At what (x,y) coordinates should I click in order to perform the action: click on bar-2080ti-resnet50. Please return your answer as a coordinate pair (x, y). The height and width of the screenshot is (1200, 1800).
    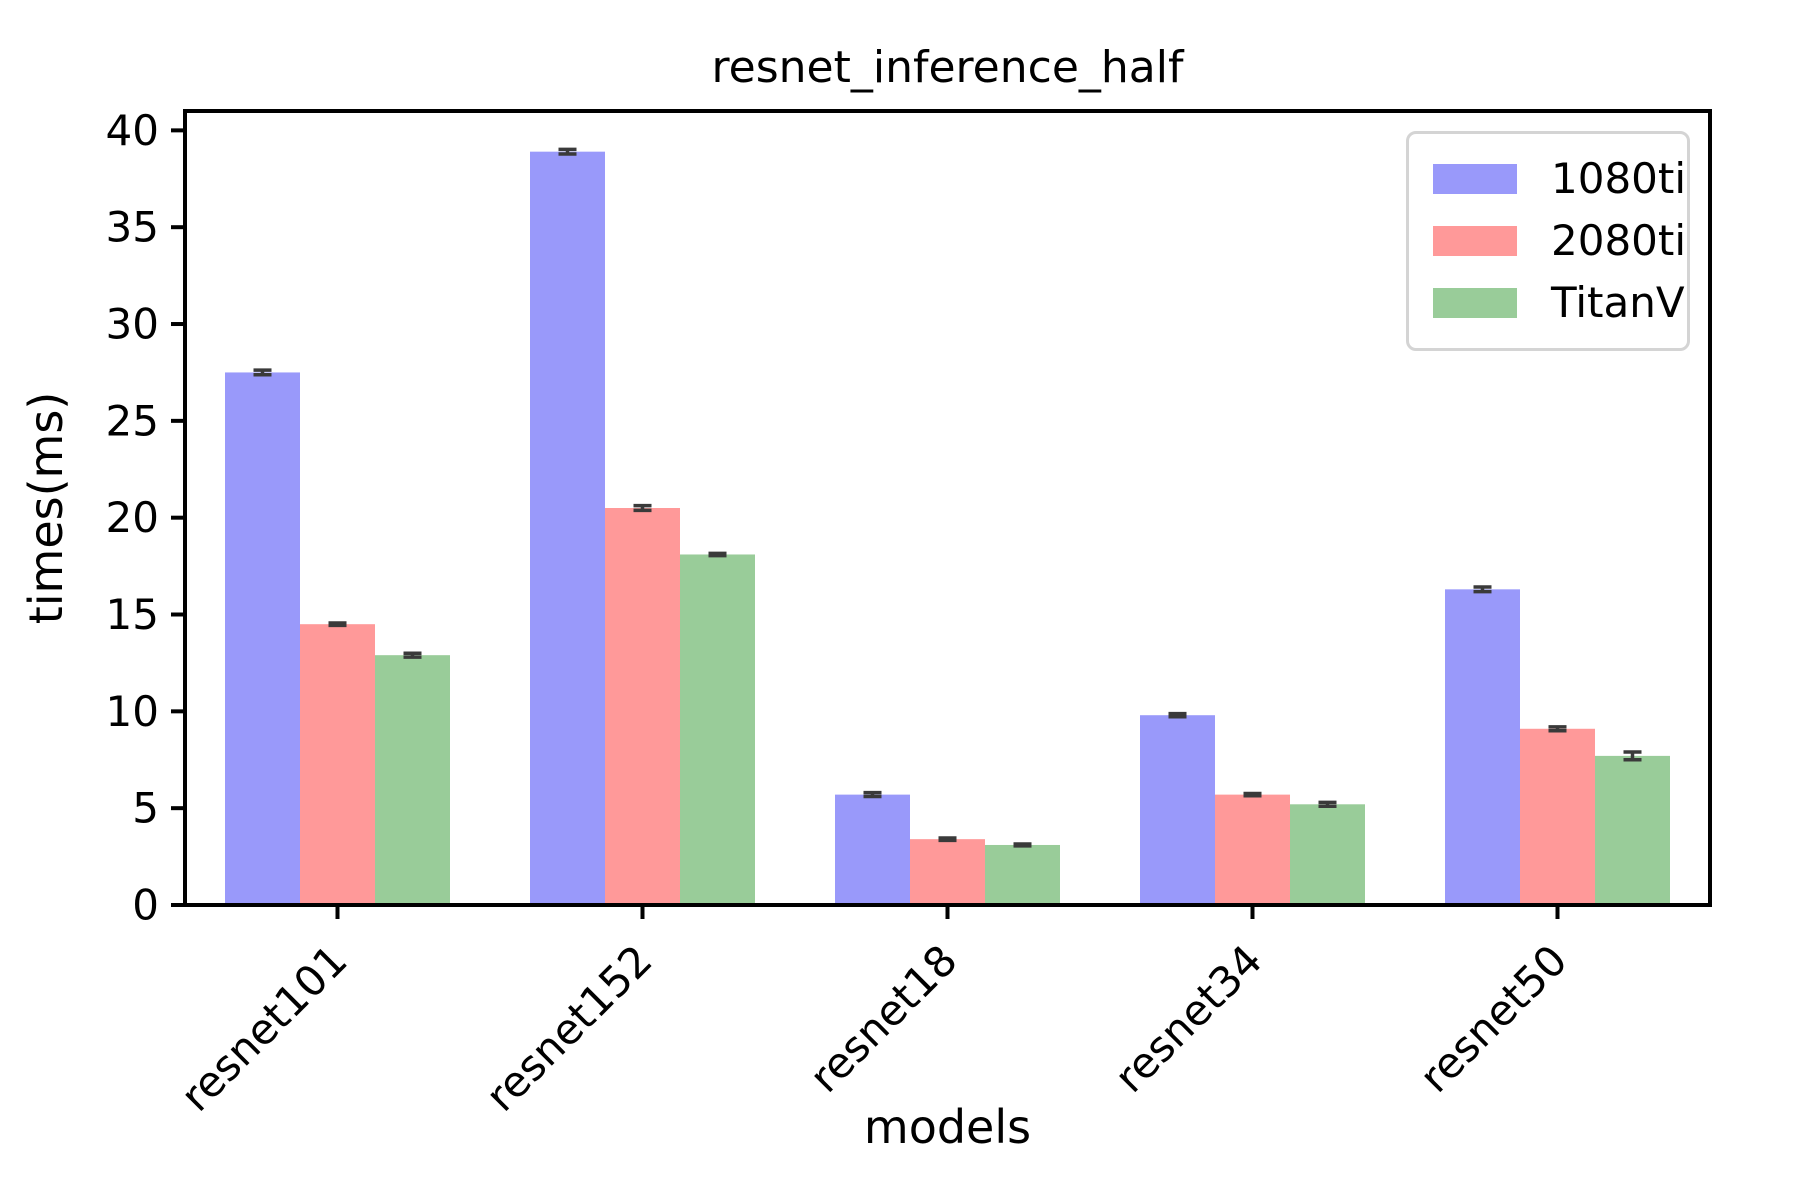
    Looking at the image, I should click on (1557, 816).